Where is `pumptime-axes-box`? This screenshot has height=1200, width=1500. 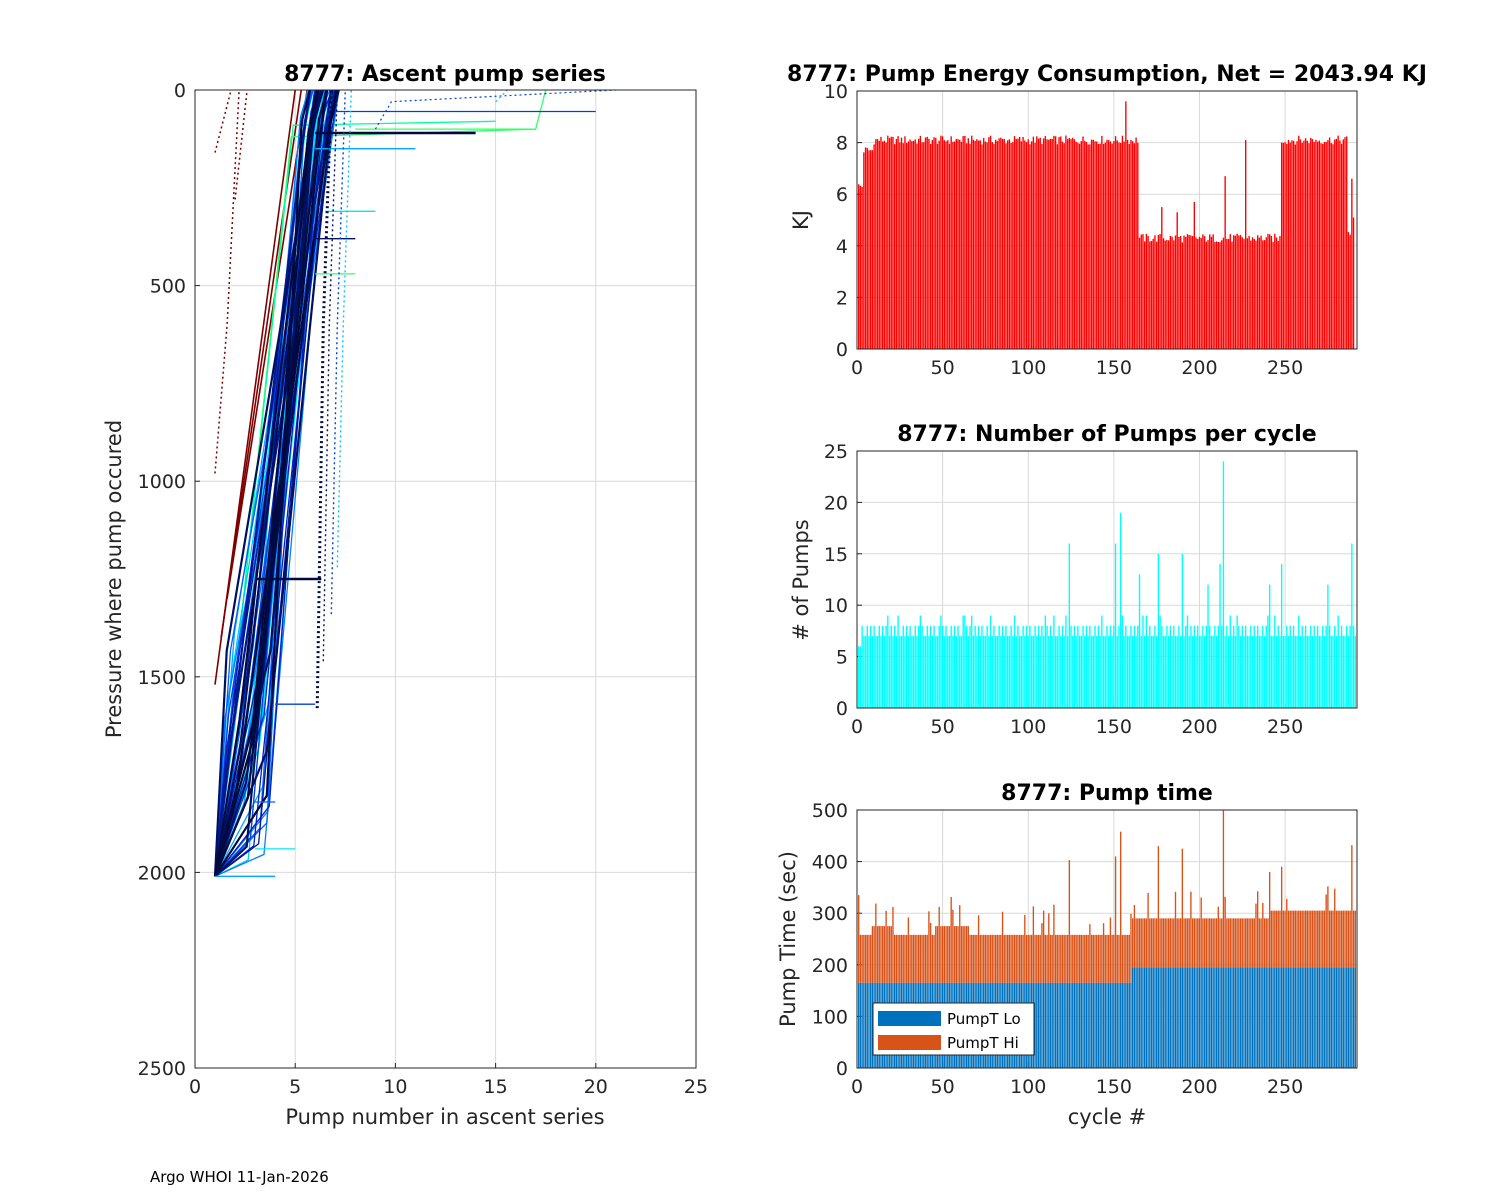
pumptime-axes-box is located at coordinates (1107, 939).